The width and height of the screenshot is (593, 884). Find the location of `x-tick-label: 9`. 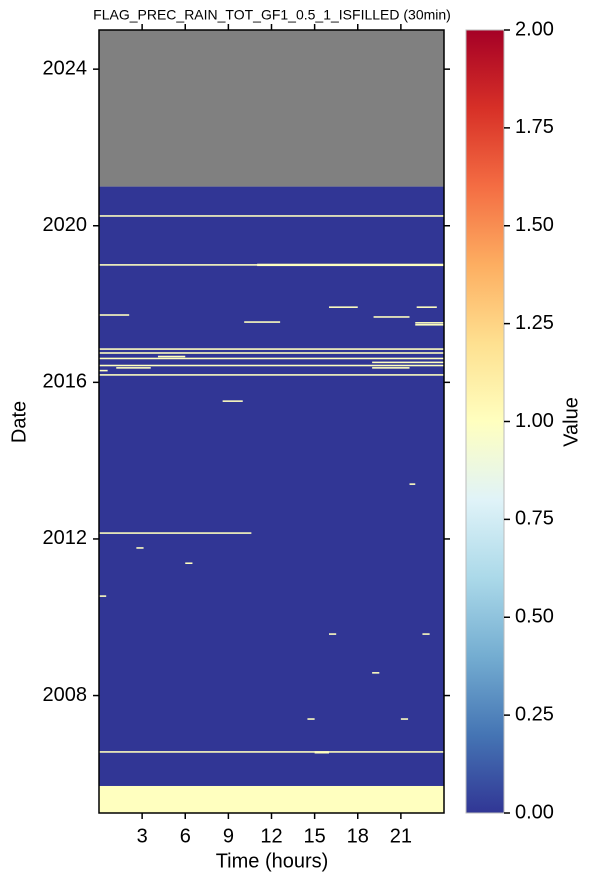

x-tick-label: 9 is located at coordinates (228, 836).